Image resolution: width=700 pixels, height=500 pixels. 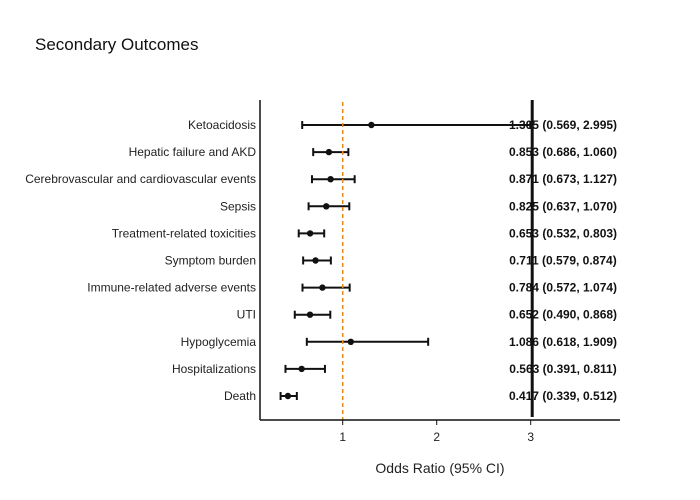 I want to click on forest-row: Death 0.417 (0.339, 0.512), so click(x=420, y=396).